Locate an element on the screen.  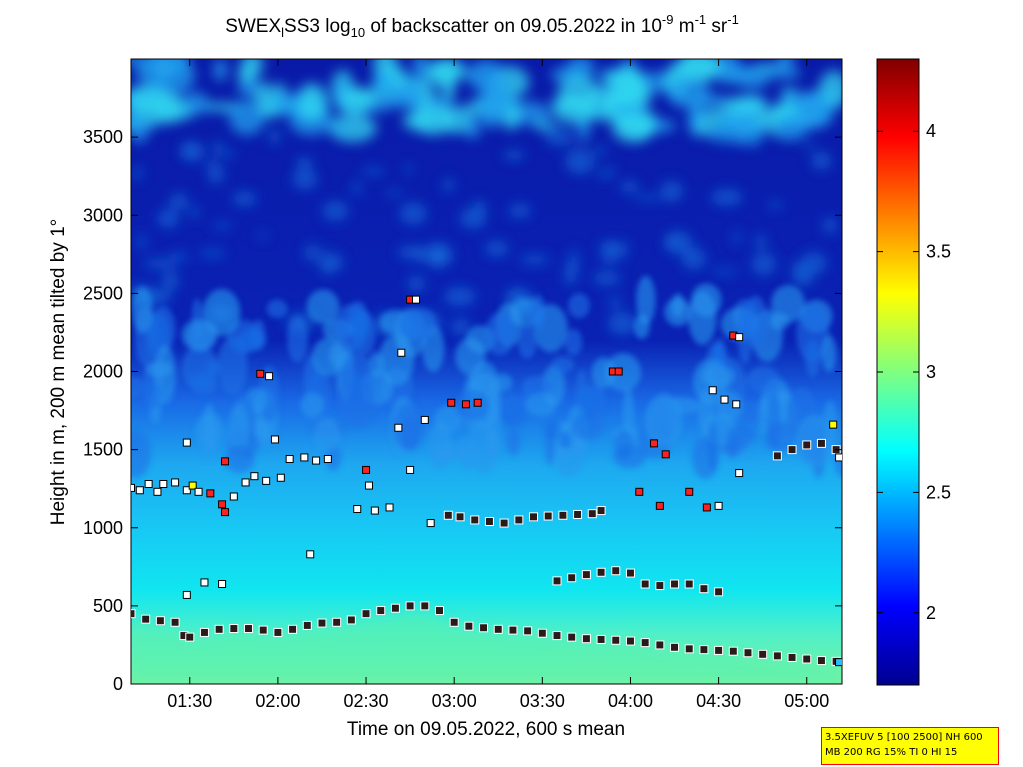
x-tick-label: 02:00 is located at coordinates (277, 701).